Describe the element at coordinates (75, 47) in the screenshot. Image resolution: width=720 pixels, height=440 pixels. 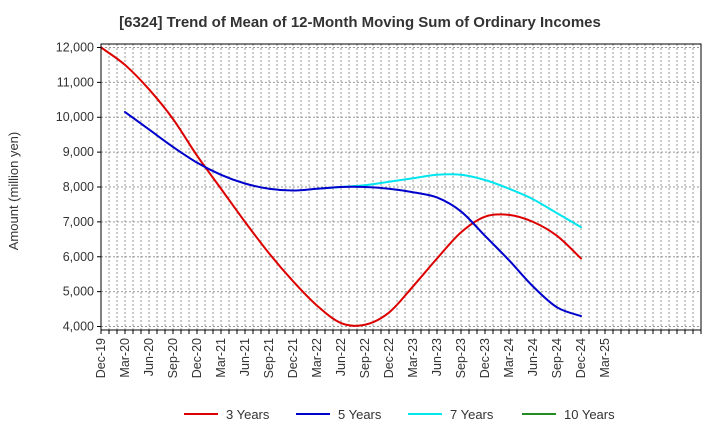
I see `y-tick-label: 12,000` at that location.